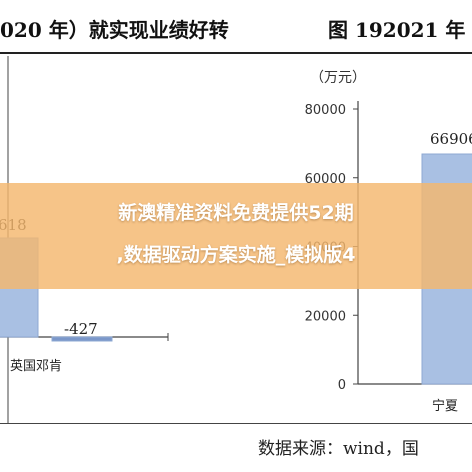  I want to click on header-rule, so click(236, 53).